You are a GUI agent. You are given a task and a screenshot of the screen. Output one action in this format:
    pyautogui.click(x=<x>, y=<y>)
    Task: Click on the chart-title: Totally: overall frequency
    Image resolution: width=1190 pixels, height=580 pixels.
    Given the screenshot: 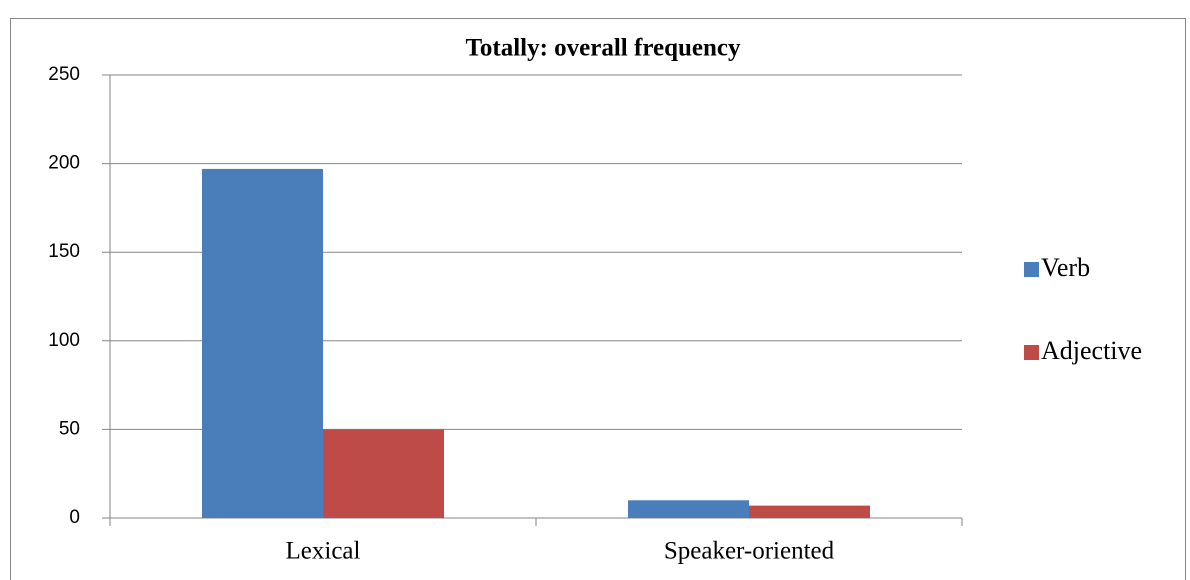 What is the action you would take?
    pyautogui.click(x=603, y=48)
    